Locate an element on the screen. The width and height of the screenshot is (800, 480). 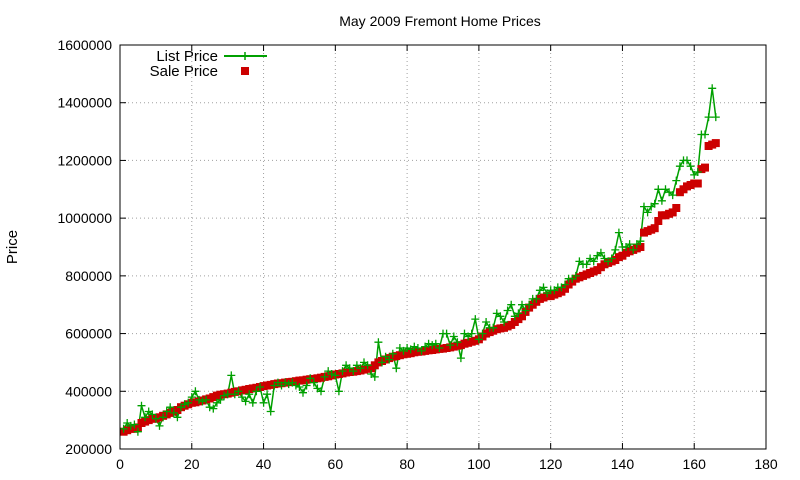
y-tick-label: 600000 is located at coordinates (88, 334).